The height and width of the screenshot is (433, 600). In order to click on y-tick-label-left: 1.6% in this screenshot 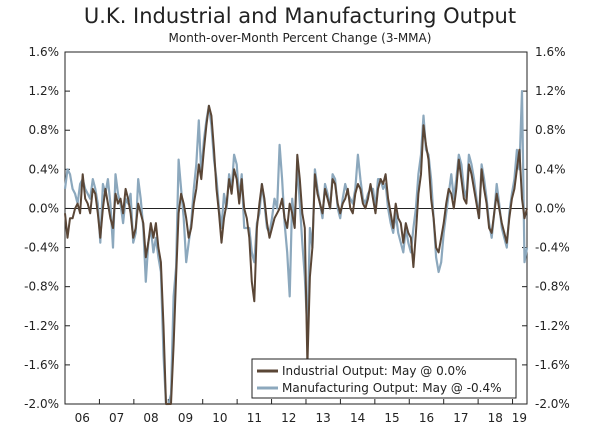, I will do `click(44, 52)`.